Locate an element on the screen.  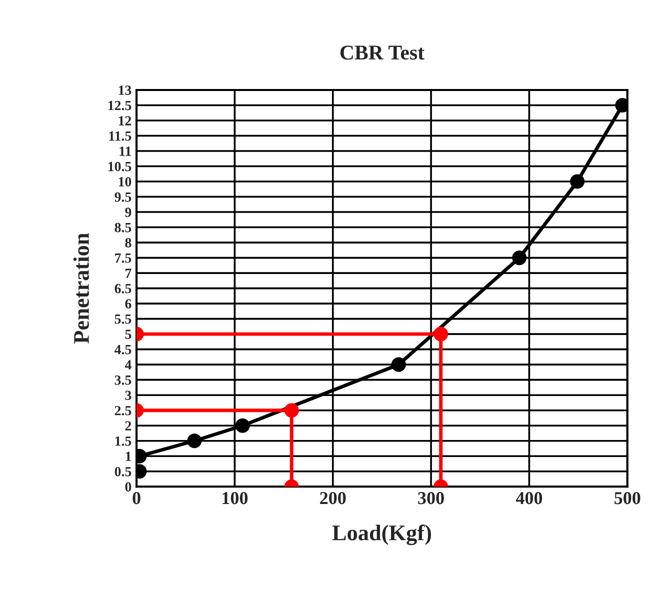
y-tick-label: 3 is located at coordinates (128, 395).